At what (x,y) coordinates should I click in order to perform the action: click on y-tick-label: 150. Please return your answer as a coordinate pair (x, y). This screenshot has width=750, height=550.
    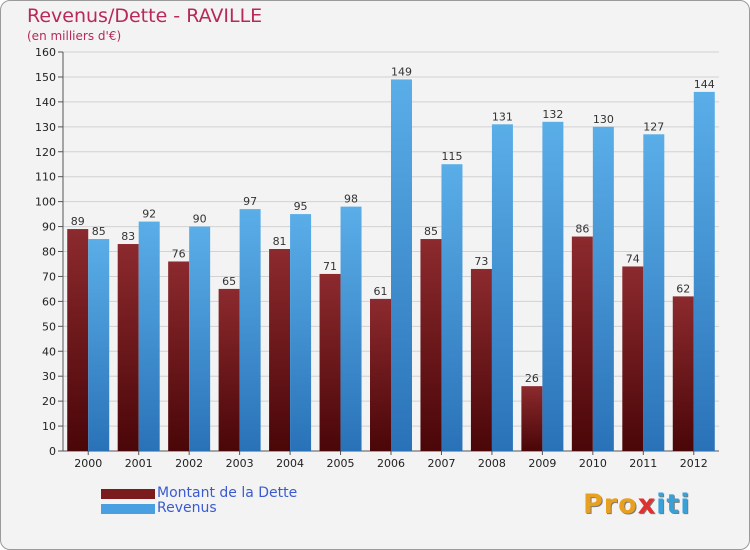
    Looking at the image, I should click on (45, 77).